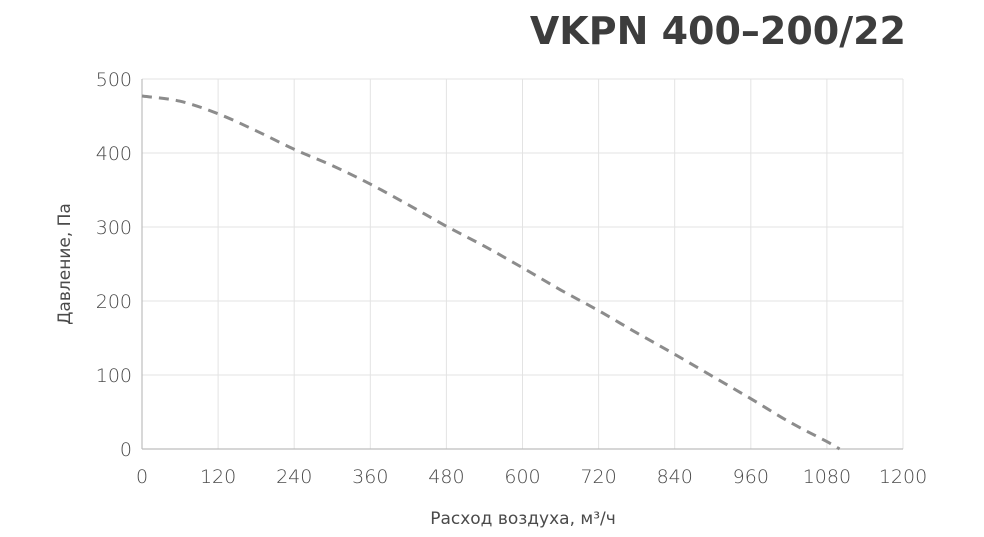  Describe the element at coordinates (522, 477) in the screenshot. I see `x-tick-label: 600` at that location.